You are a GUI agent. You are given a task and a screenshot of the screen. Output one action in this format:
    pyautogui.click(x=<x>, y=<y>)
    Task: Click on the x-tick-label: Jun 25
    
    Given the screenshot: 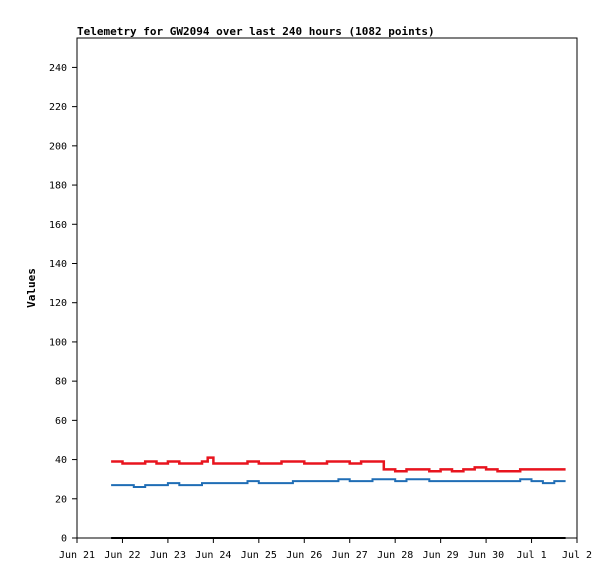 What is the action you would take?
    pyautogui.click(x=259, y=555)
    